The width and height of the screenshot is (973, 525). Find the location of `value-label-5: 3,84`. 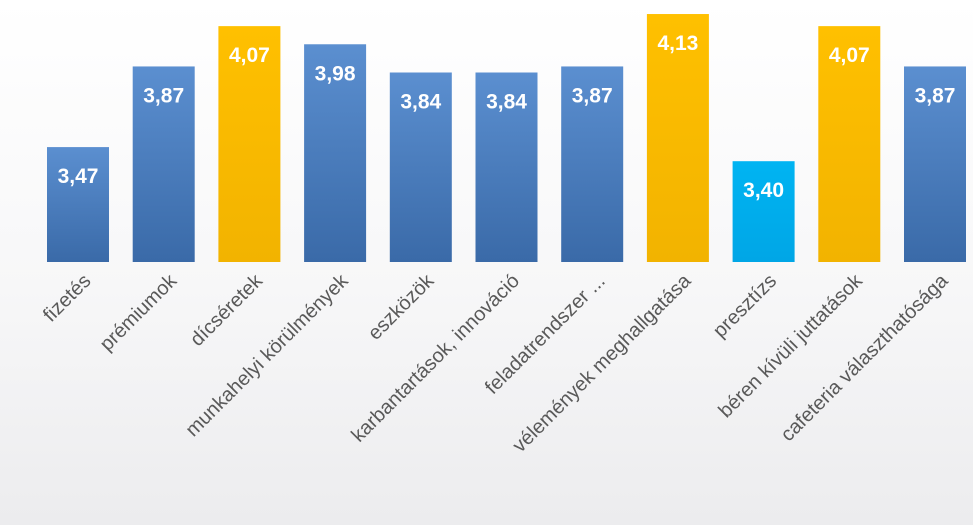

value-label-5: 3,84 is located at coordinates (506, 101).